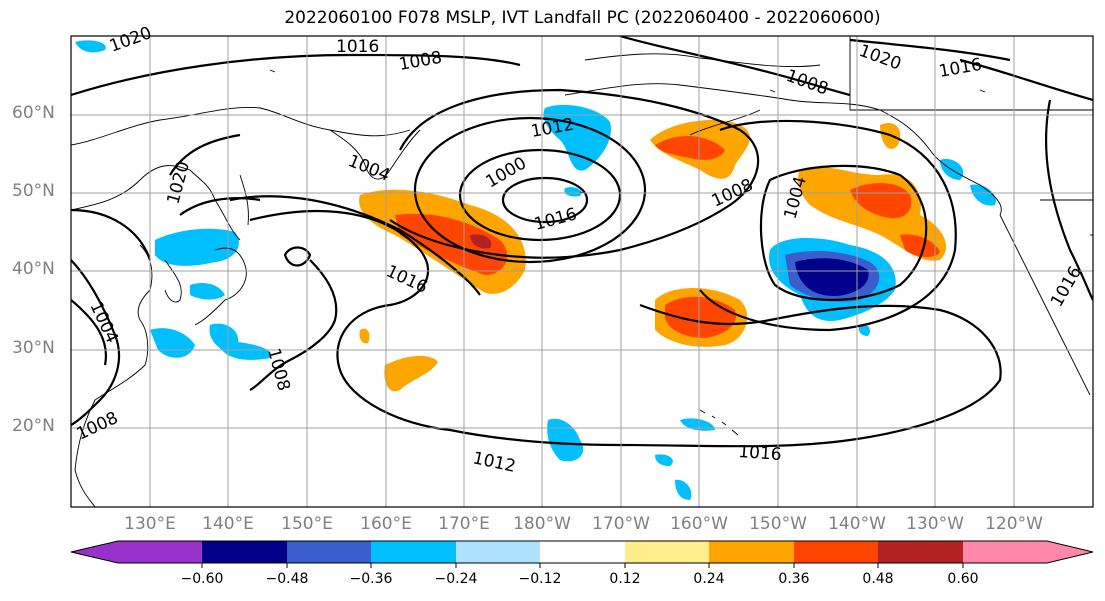 This screenshot has width=1105, height=601. What do you see at coordinates (287, 579) in the screenshot?
I see `colorbar-tick-label: −0.48` at bounding box center [287, 579].